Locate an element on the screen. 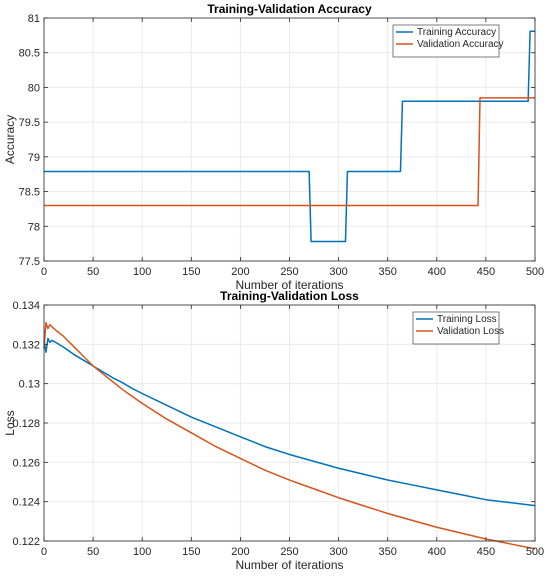 The image size is (550, 576). y-tick-label: 0.134 is located at coordinates (26, 306).